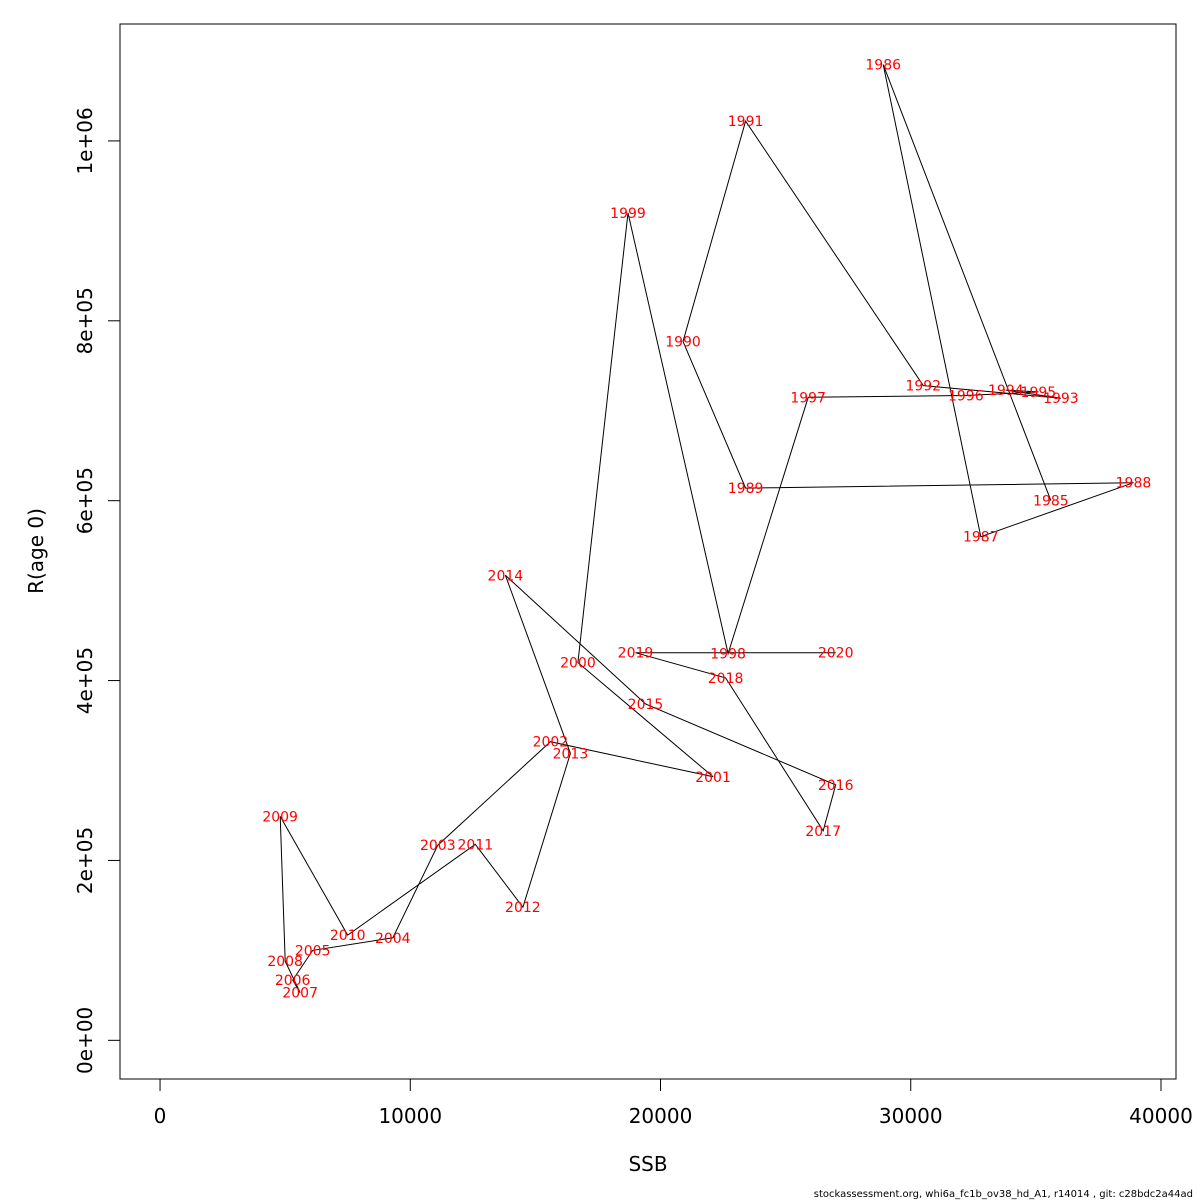 The height and width of the screenshot is (1200, 1200). Describe the element at coordinates (1006, 391) in the screenshot. I see `year-label-1994: 1994` at that location.